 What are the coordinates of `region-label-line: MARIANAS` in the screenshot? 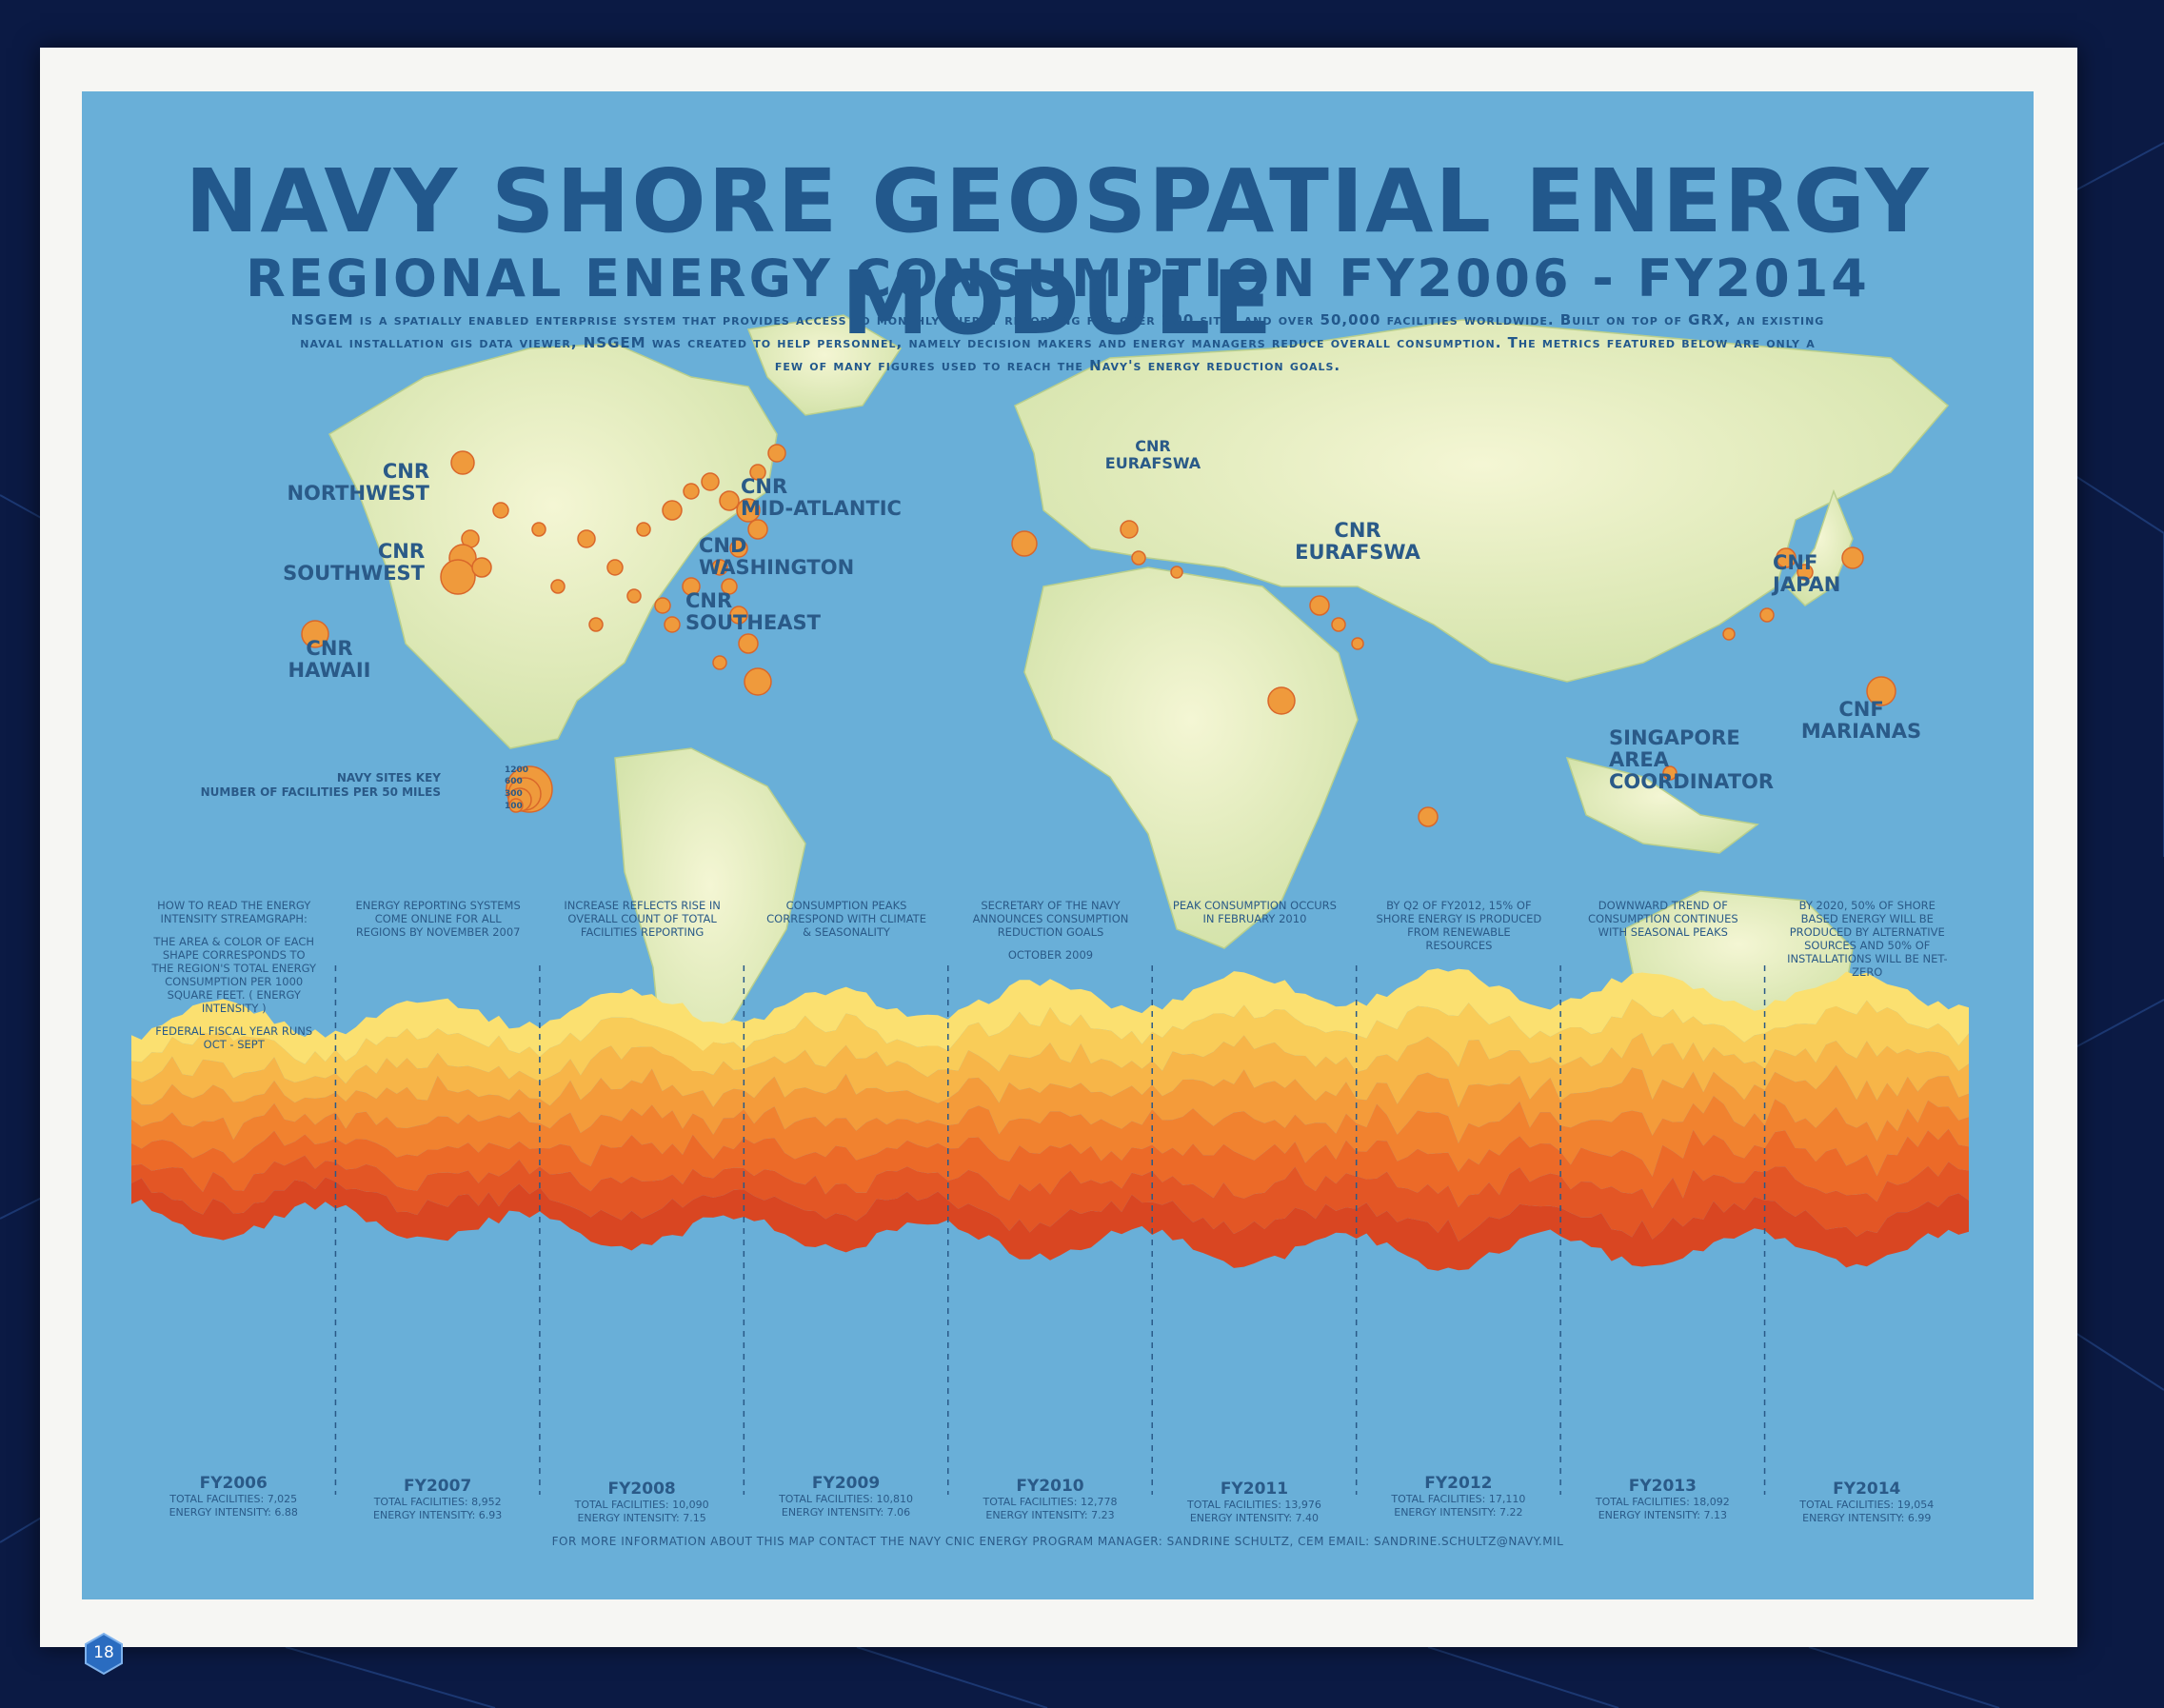 It's located at (1861, 731).